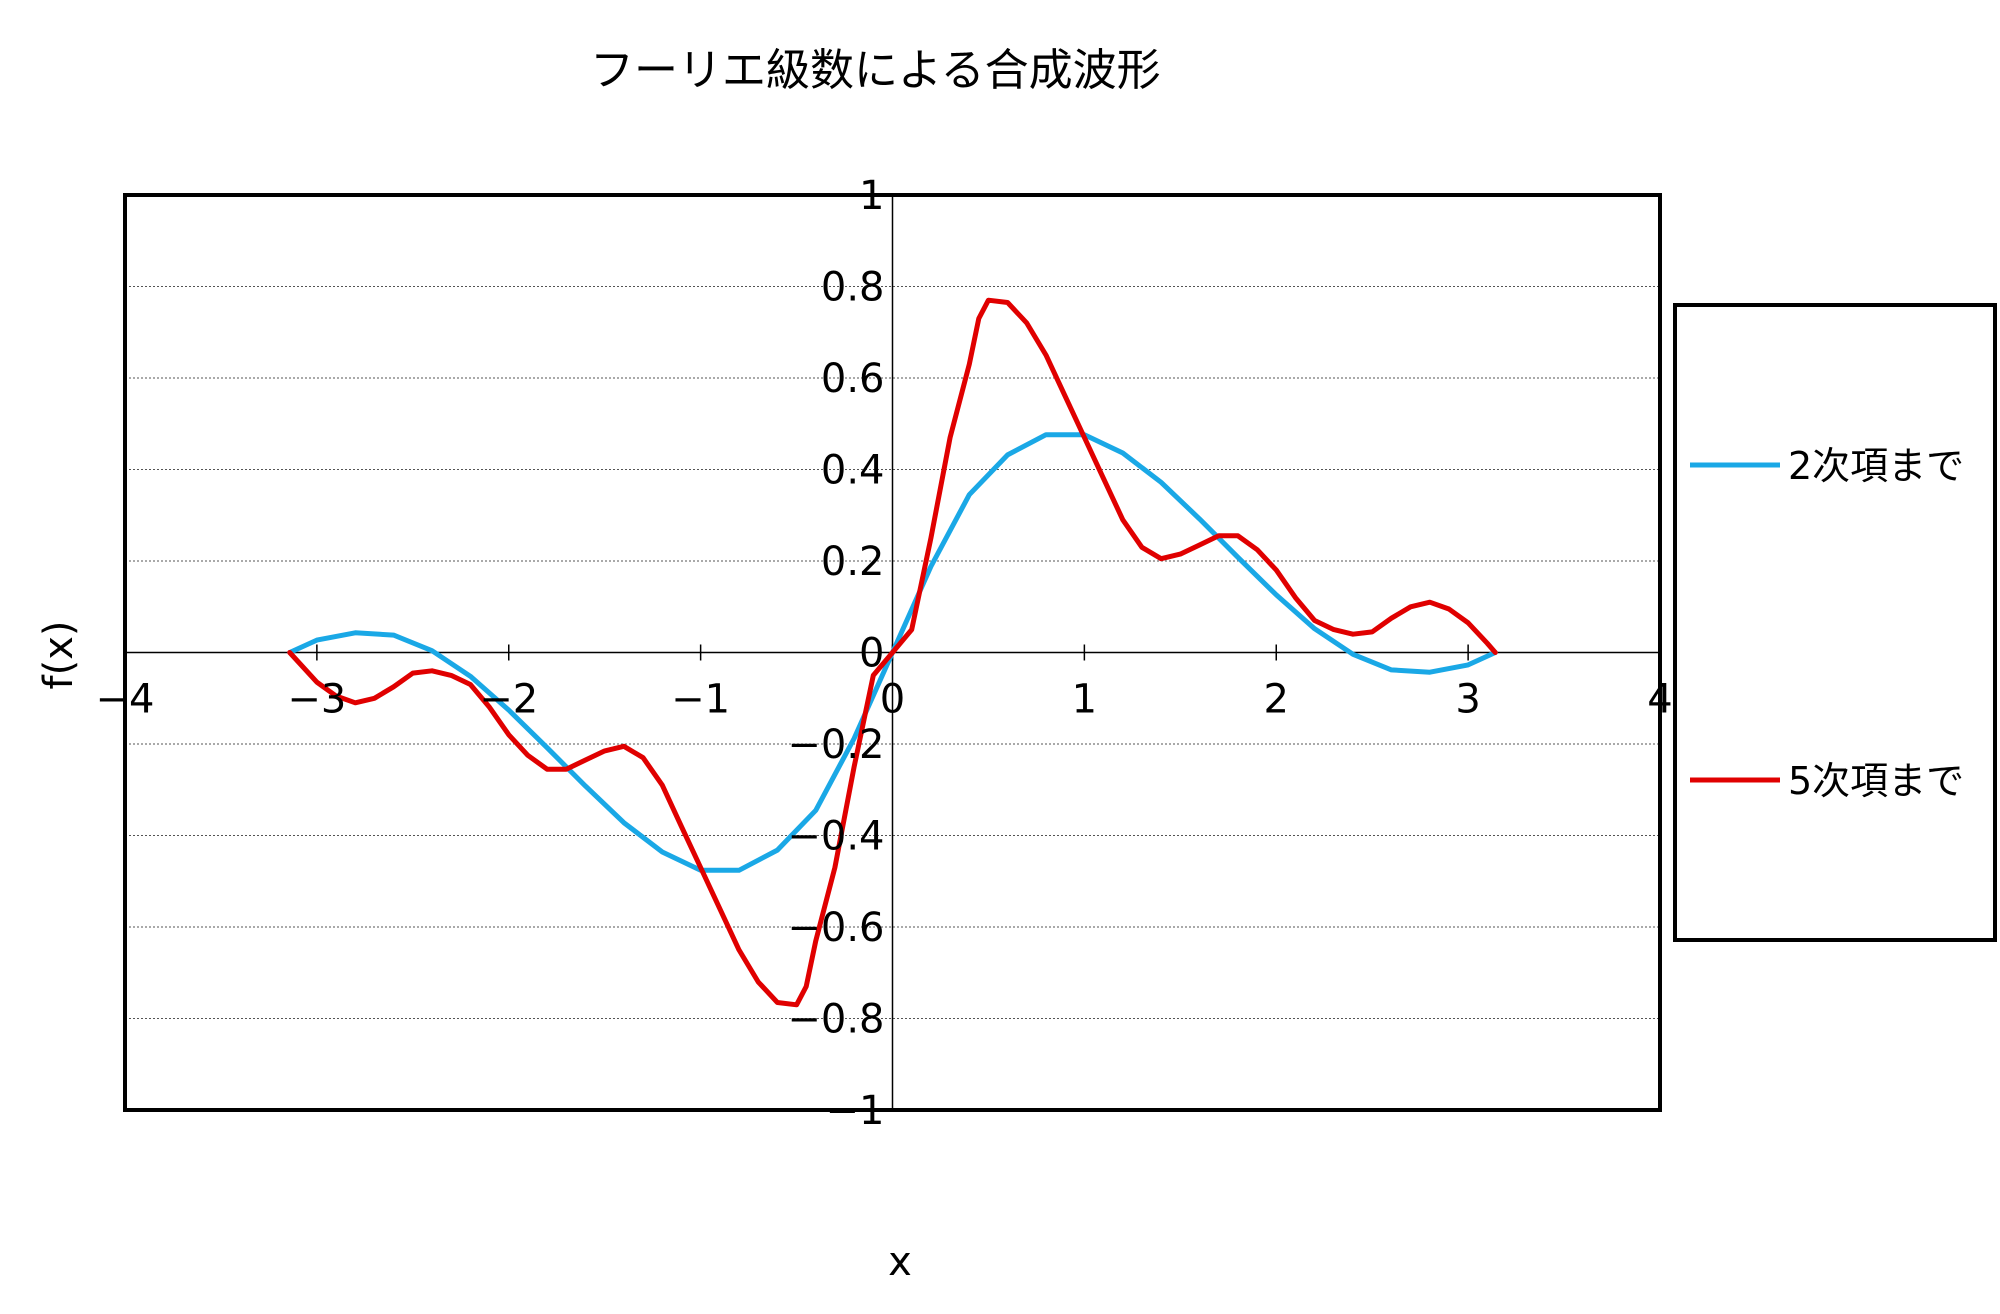 The image size is (2000, 1314). I want to click on y-axis-label: f(x), so click(59, 655).